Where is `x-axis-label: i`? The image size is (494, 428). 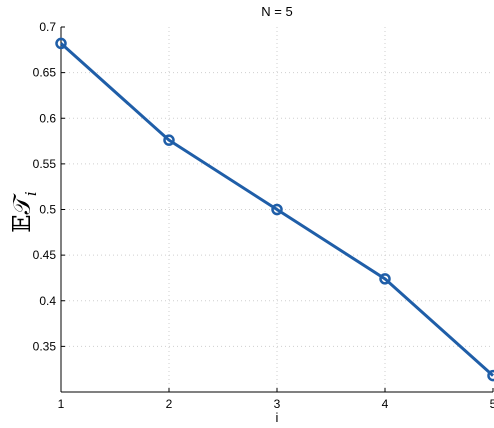
x-axis-label: i is located at coordinates (277, 417).